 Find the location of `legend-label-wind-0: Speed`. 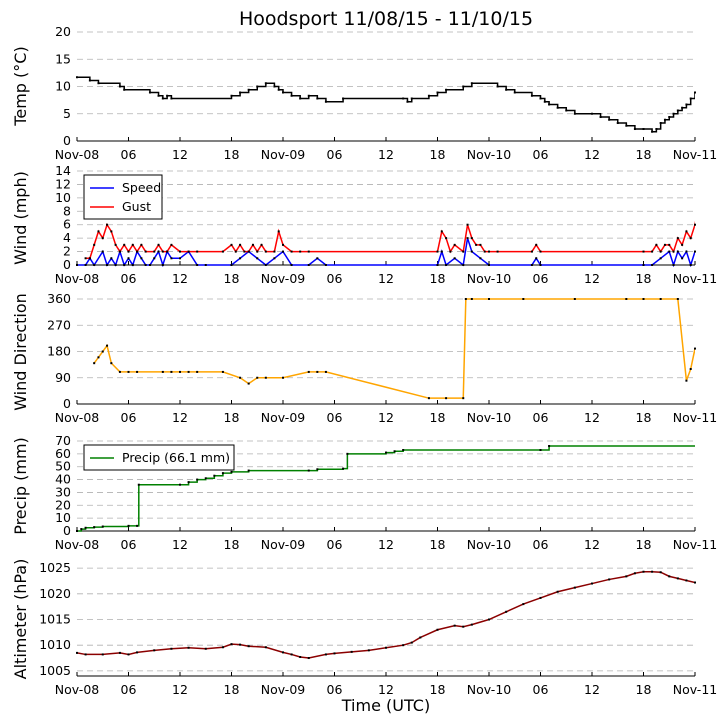

legend-label-wind-0: Speed is located at coordinates (141, 187).